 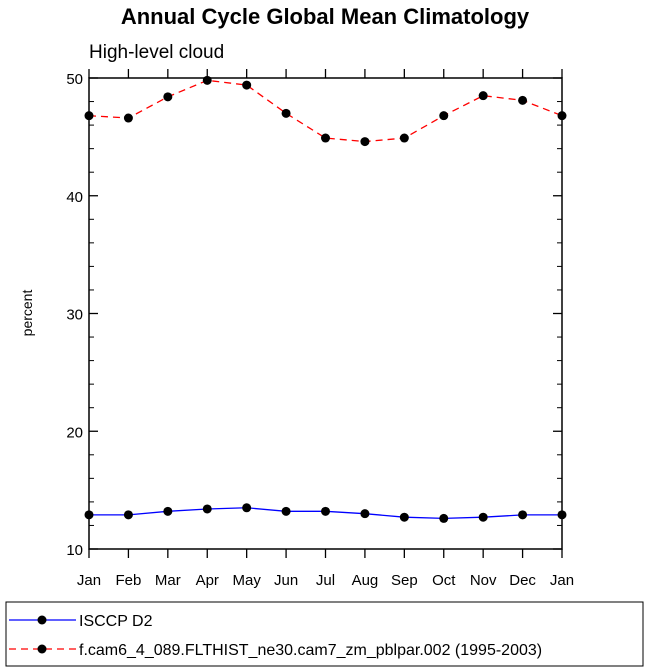 What do you see at coordinates (74, 79) in the screenshot?
I see `y-tick-label: 50` at bounding box center [74, 79].